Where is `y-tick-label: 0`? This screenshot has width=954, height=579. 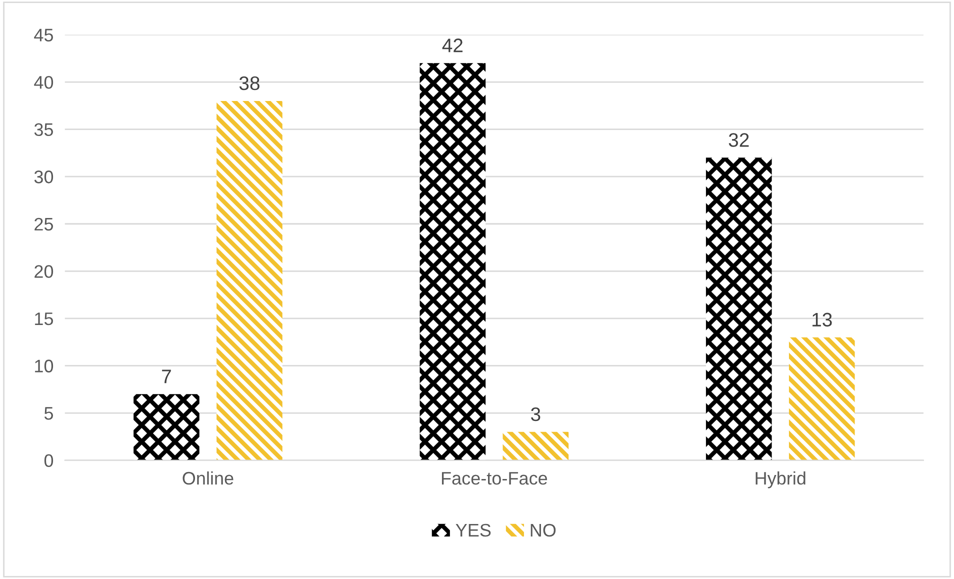 y-tick-label: 0 is located at coordinates (49, 461).